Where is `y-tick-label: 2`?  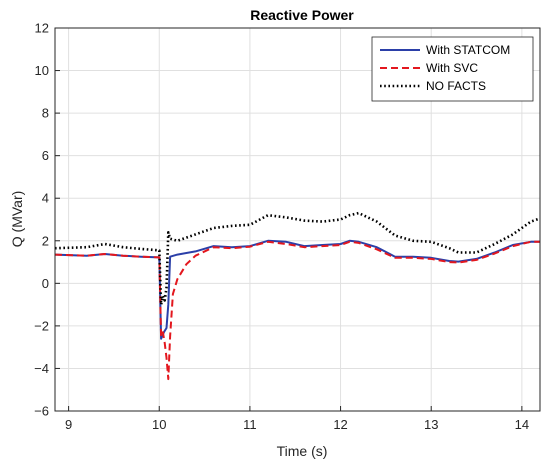 y-tick-label: 2 is located at coordinates (45, 240).